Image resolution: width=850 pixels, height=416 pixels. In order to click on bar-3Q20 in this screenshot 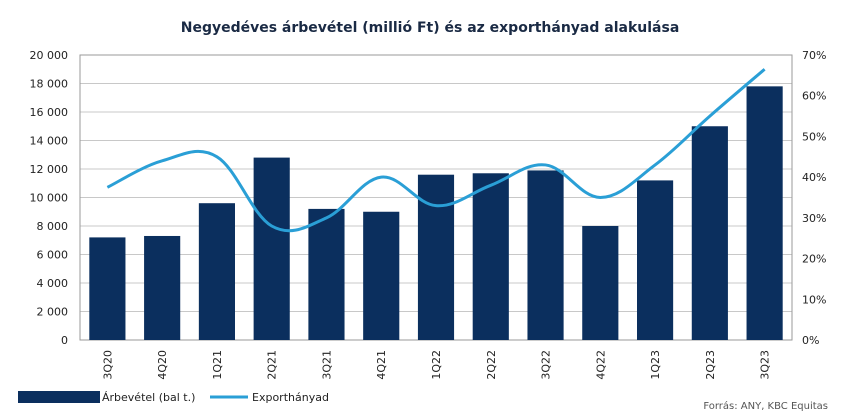, I will do `click(107, 288)`.